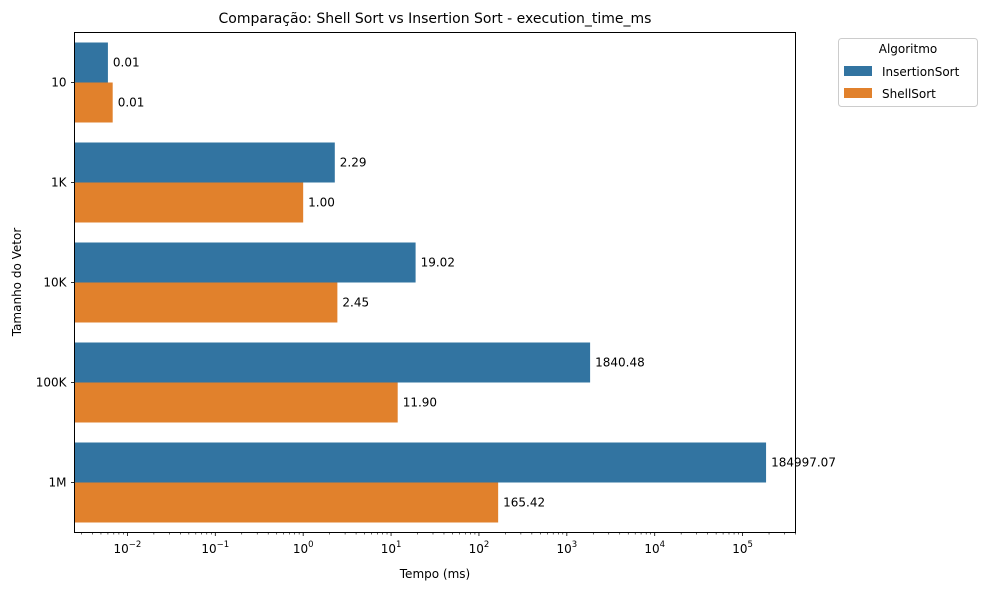 This screenshot has width=987, height=590. What do you see at coordinates (566, 548) in the screenshot?
I see `x-tick-label: 10³` at bounding box center [566, 548].